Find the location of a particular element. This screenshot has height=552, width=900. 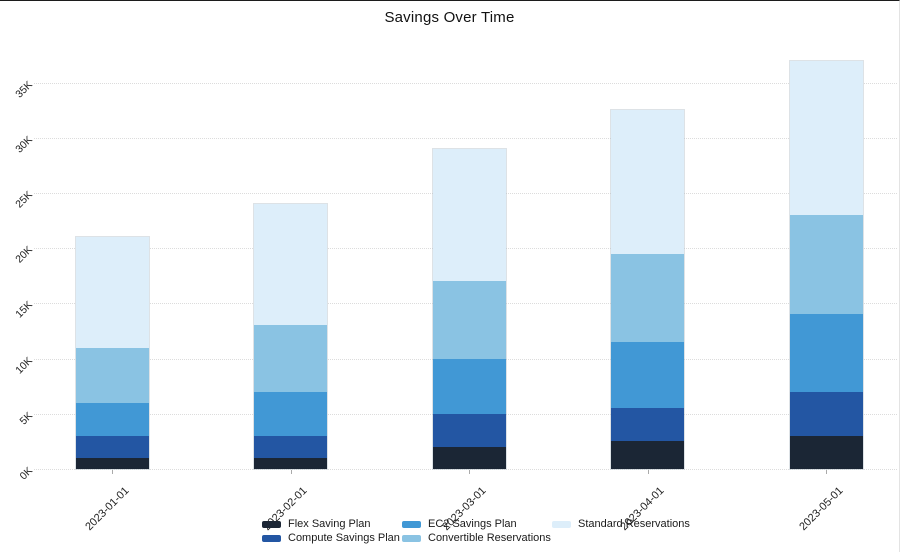

chart-title: Savings Over Time is located at coordinates (449, 17).